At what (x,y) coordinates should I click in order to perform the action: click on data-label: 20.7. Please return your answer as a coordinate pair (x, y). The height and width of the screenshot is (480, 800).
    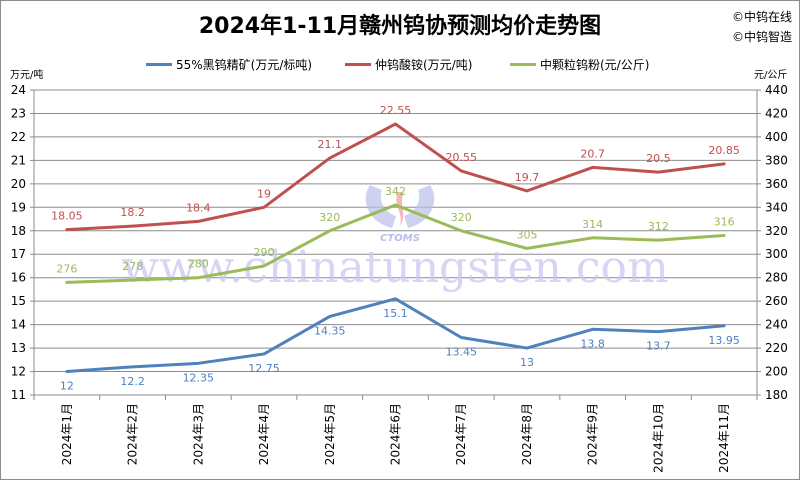
    Looking at the image, I should click on (592, 153).